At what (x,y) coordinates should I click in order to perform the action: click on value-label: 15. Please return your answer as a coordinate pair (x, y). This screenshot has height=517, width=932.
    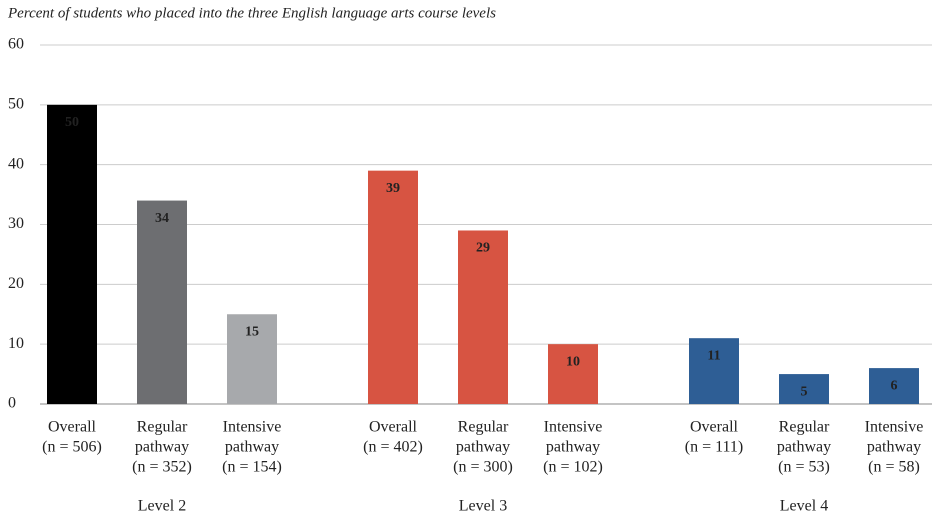
    Looking at the image, I should click on (252, 331).